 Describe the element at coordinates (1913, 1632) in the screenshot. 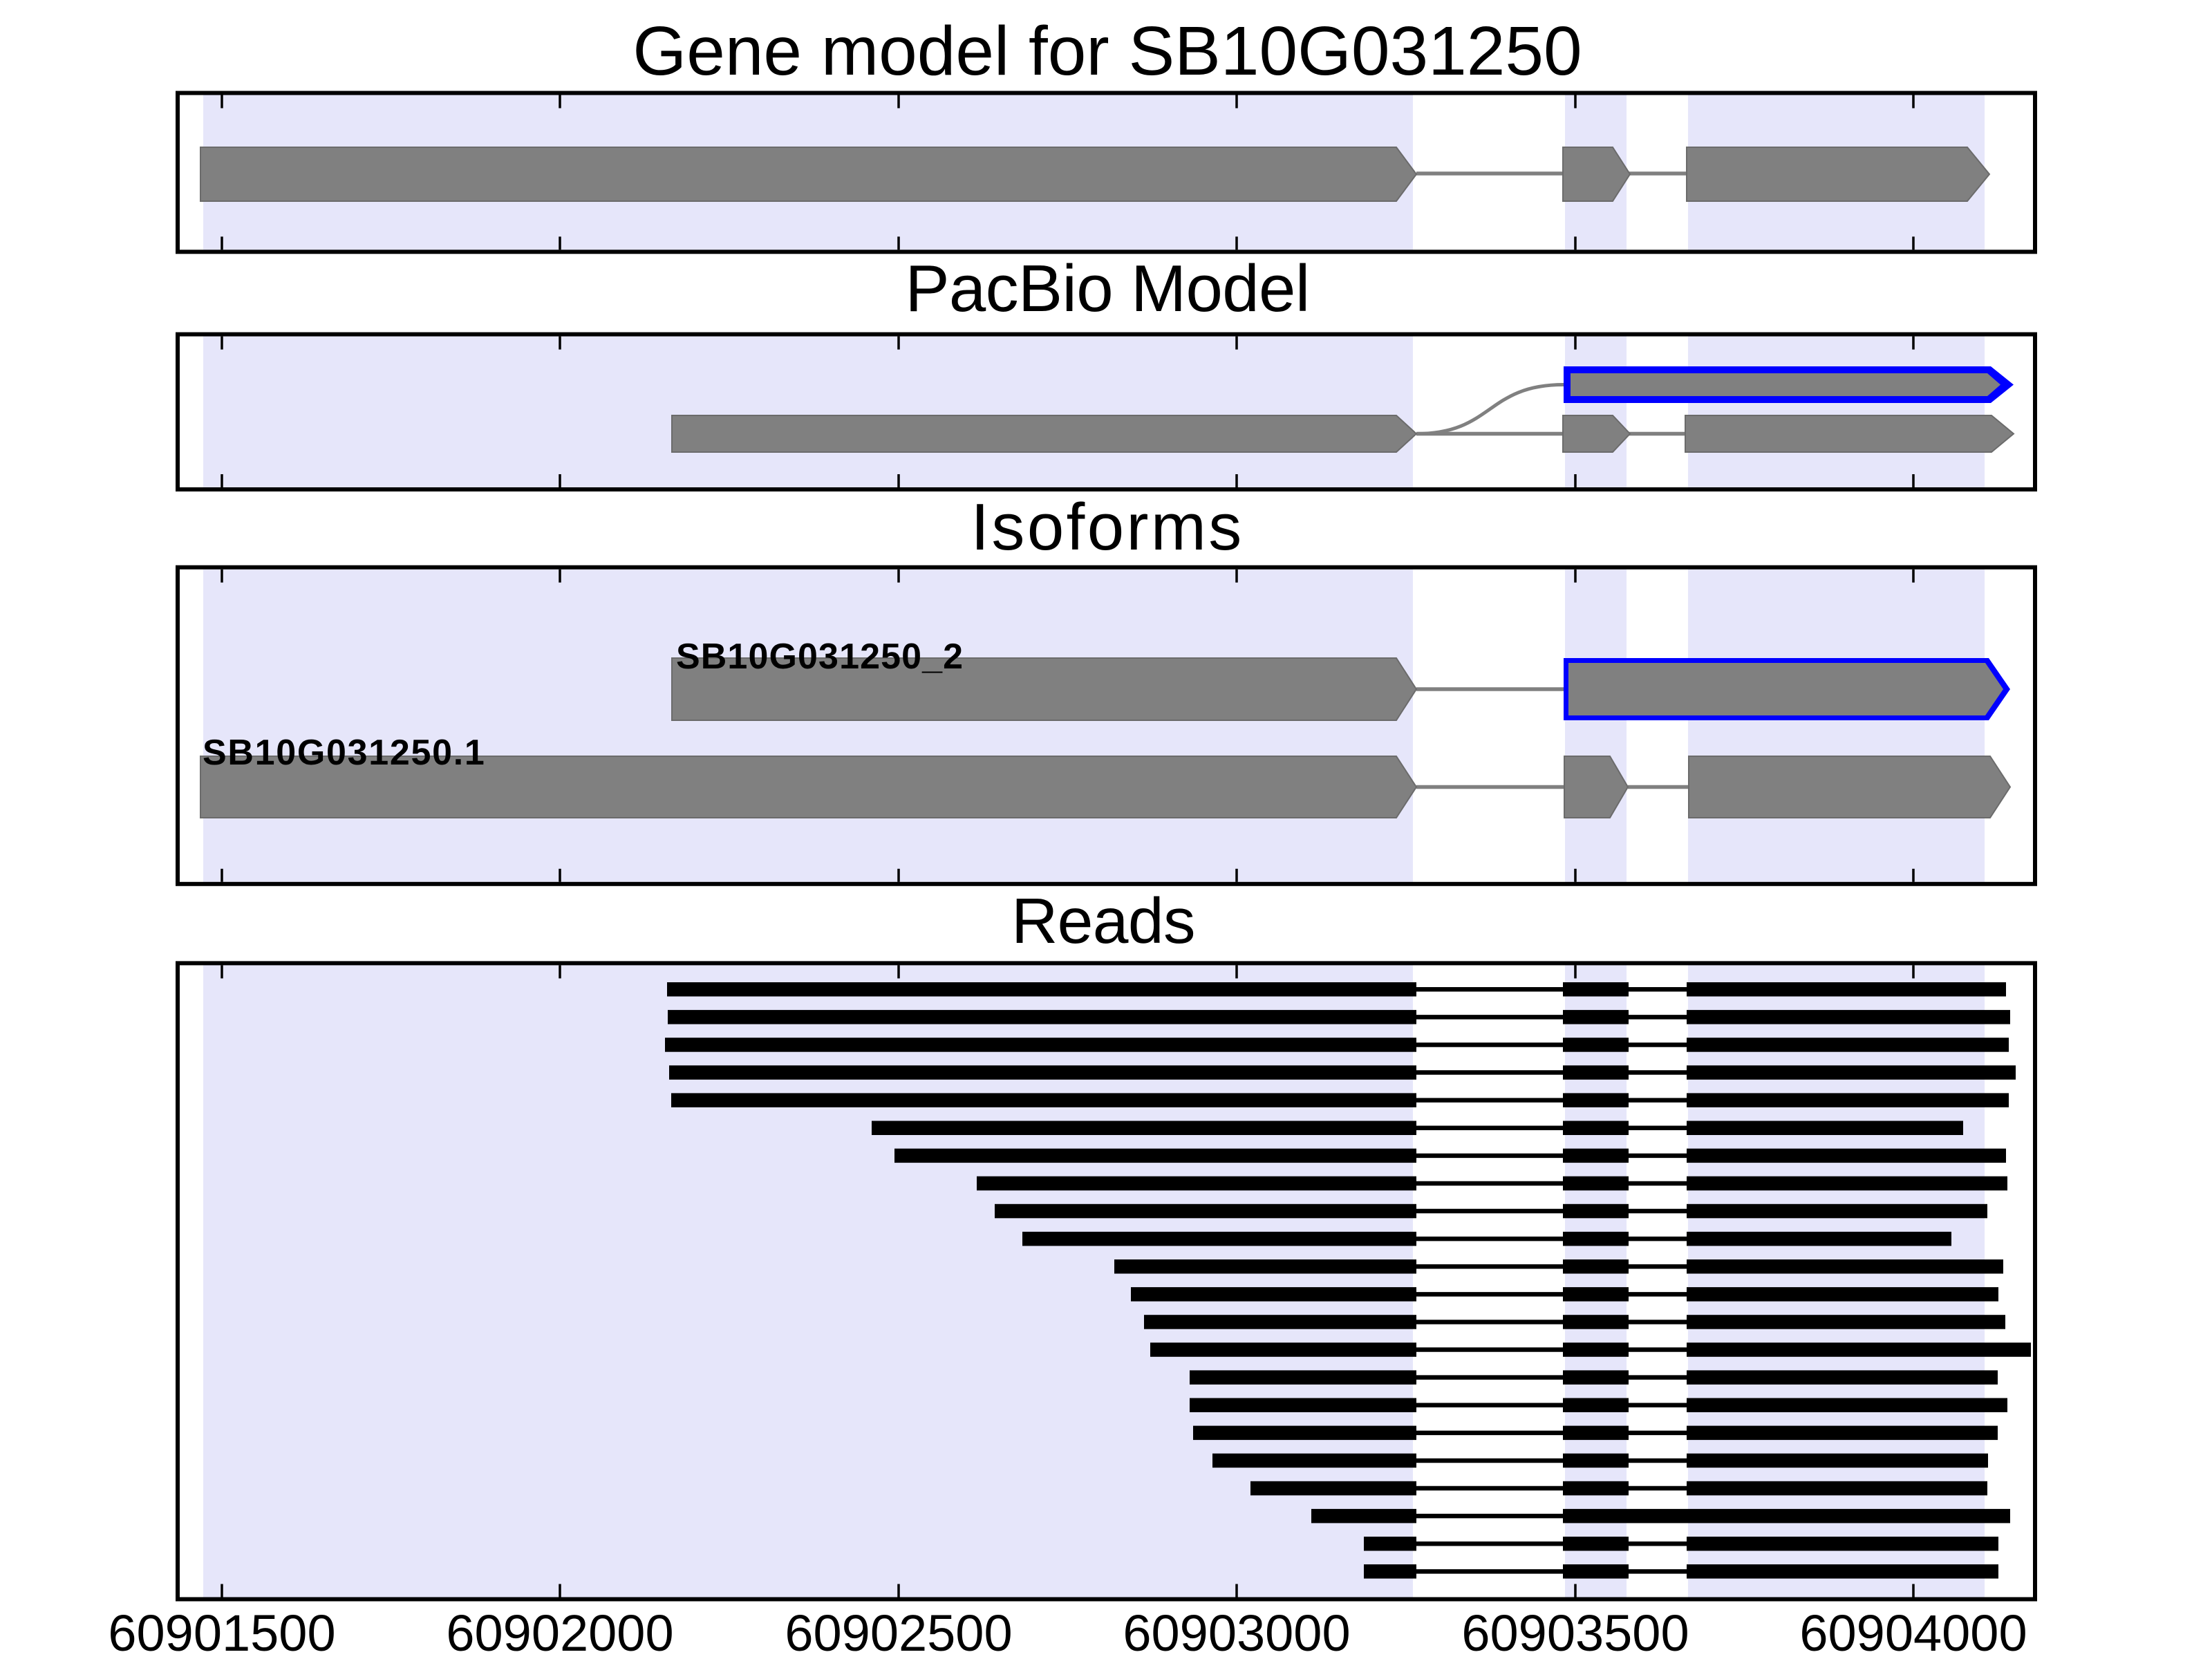

I see `svg-text: 60904000` at that location.